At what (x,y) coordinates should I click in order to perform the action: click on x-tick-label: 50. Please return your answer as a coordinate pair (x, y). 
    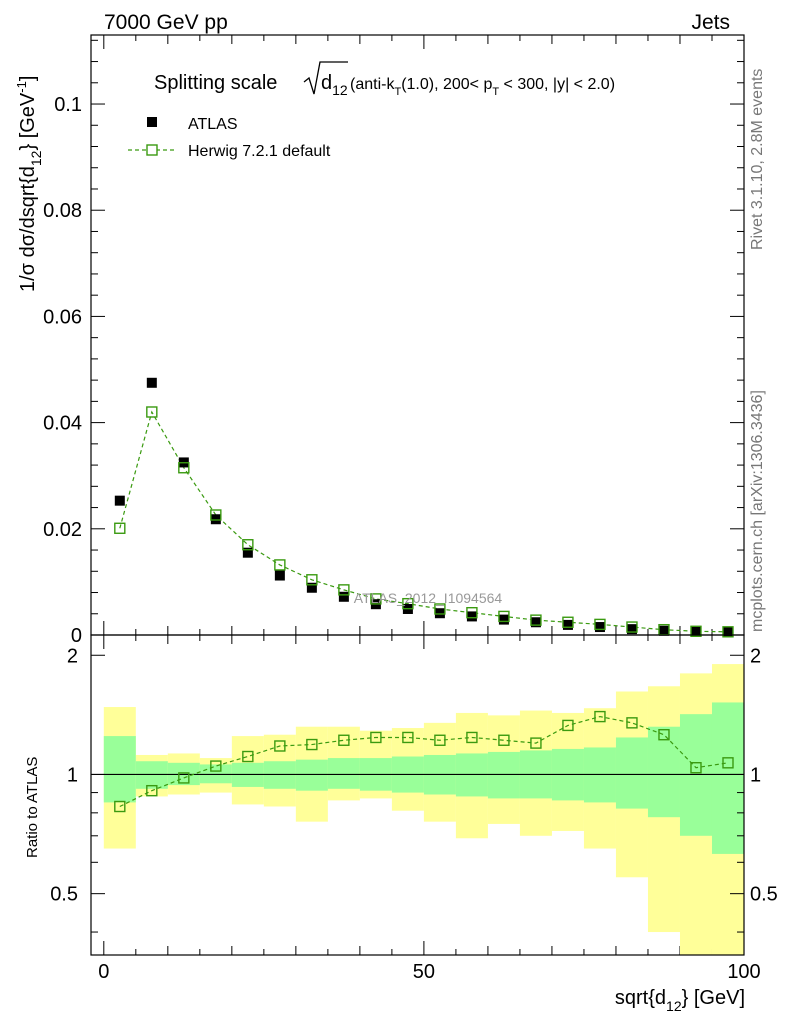
    Looking at the image, I should click on (424, 972).